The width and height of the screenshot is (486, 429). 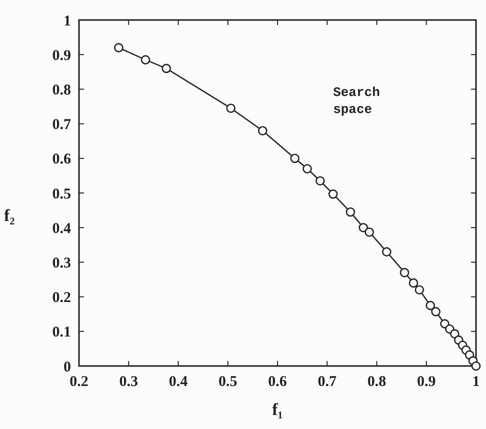 I want to click on y-tick-label: 0.5, so click(x=61, y=194).